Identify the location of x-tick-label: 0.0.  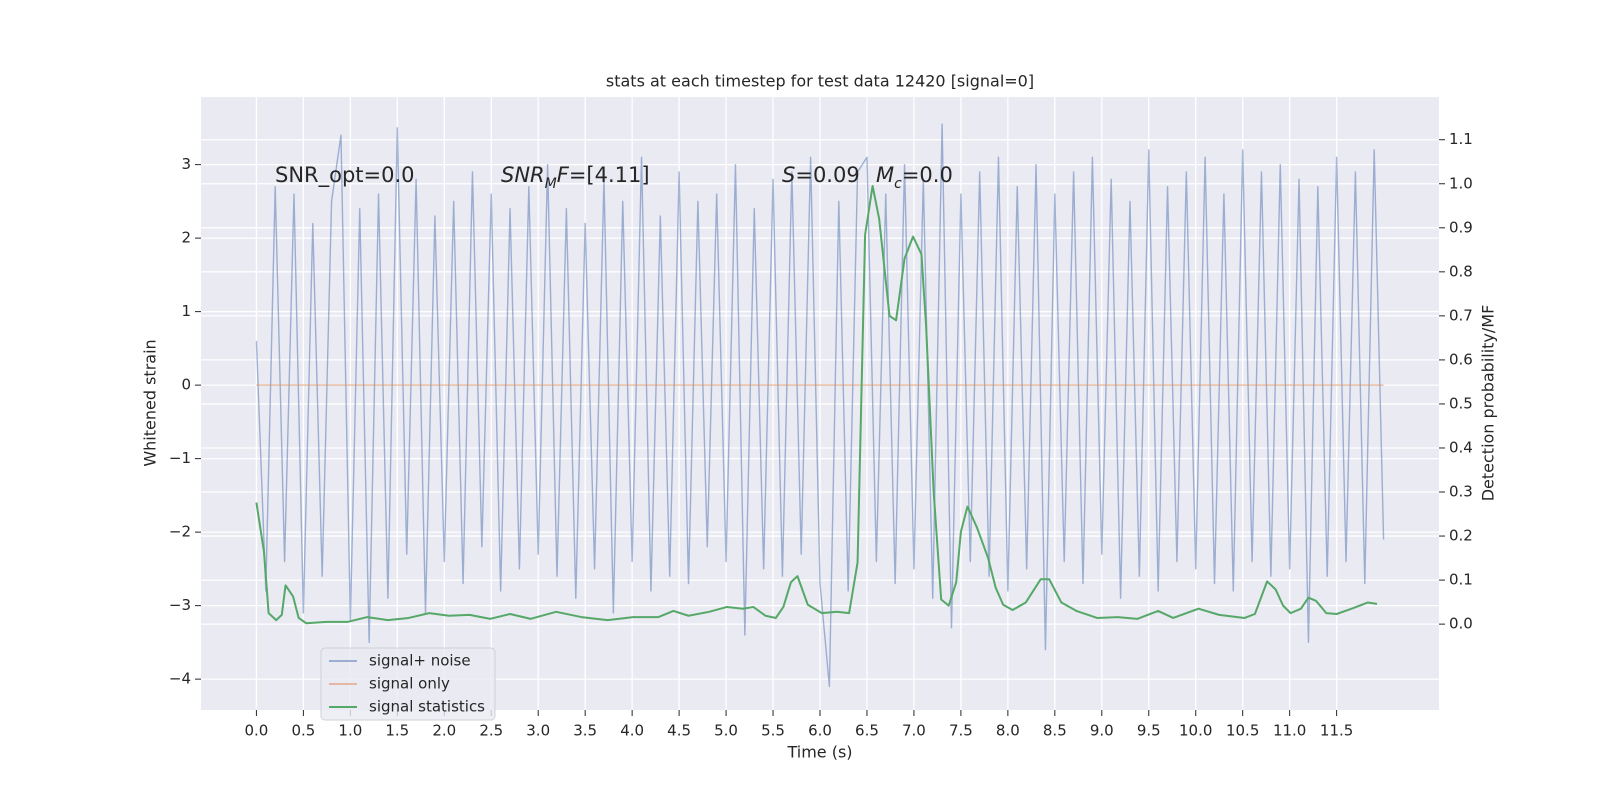
(256, 731).